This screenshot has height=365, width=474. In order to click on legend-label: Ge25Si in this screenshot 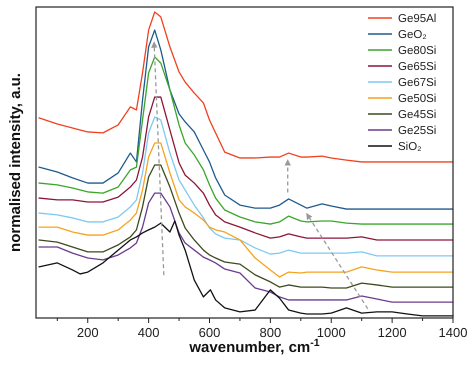, I will do `click(417, 131)`.